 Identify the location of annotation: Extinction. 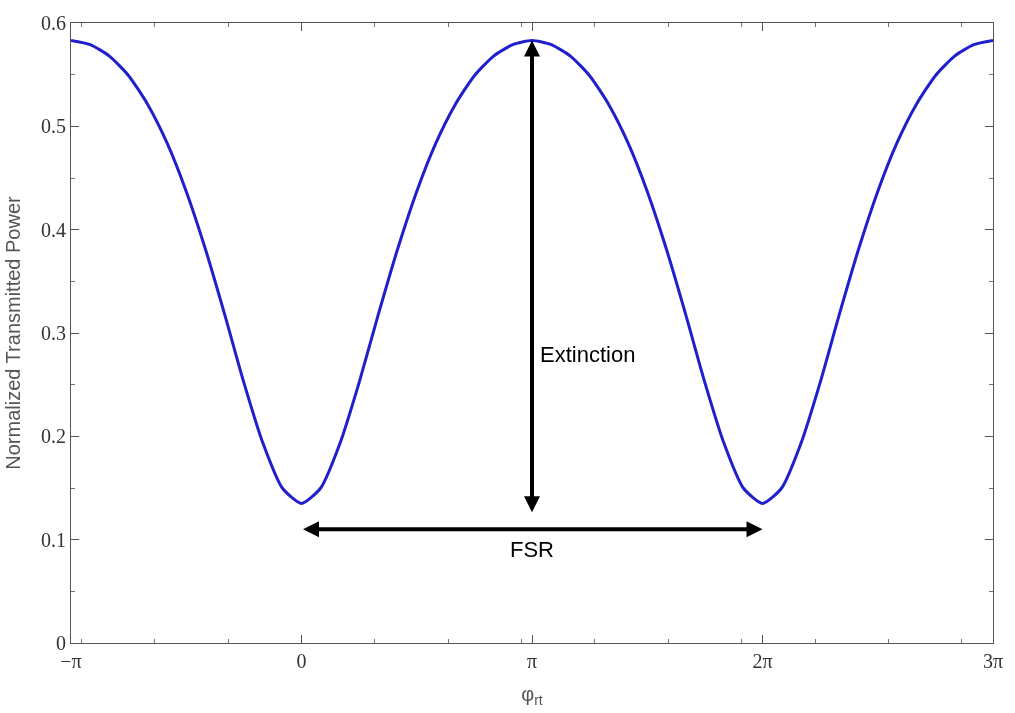
(588, 354).